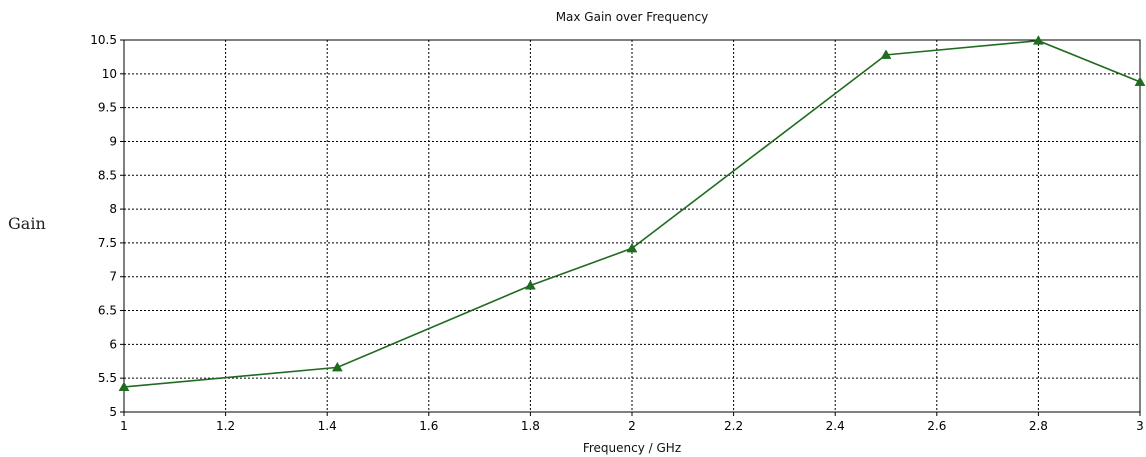  I want to click on x-tick-label: 1.2, so click(225, 426).